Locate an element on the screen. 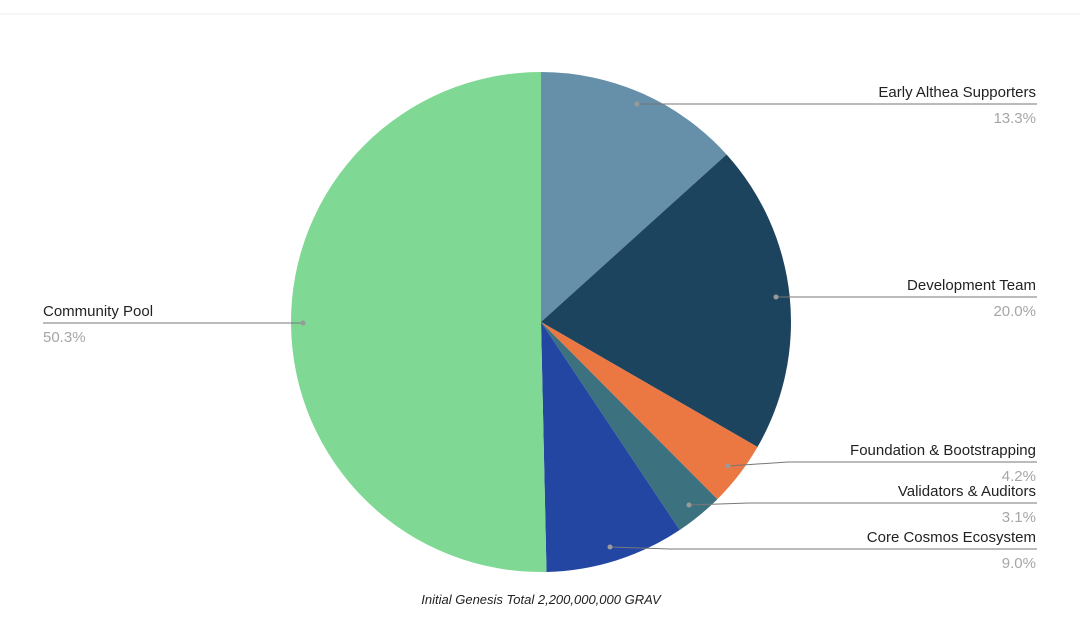 This screenshot has width=1080, height=633. slice-label: Development Team is located at coordinates (971, 285).